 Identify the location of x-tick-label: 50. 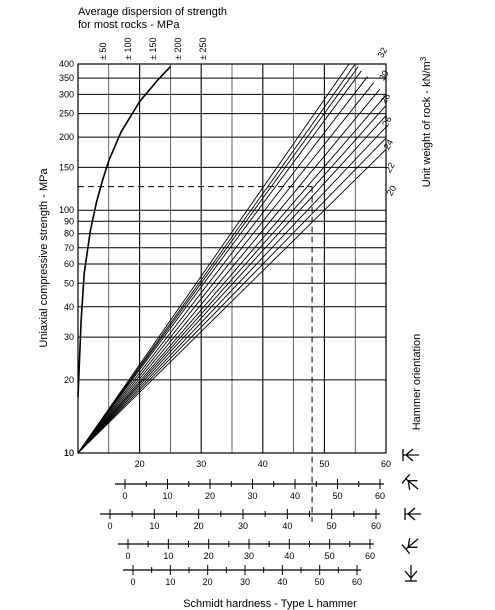
(324, 464).